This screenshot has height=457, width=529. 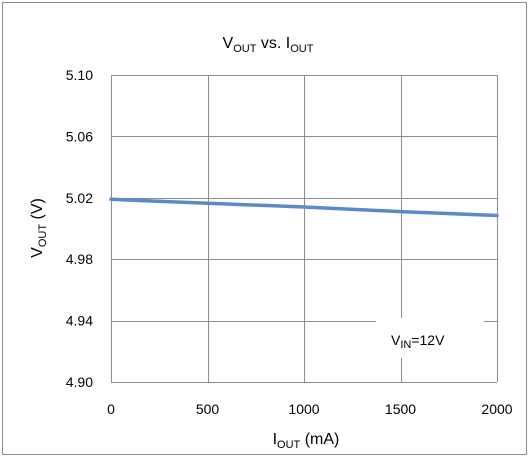 I want to click on chart-title: VOUT vs. IOUT, so click(x=268, y=45).